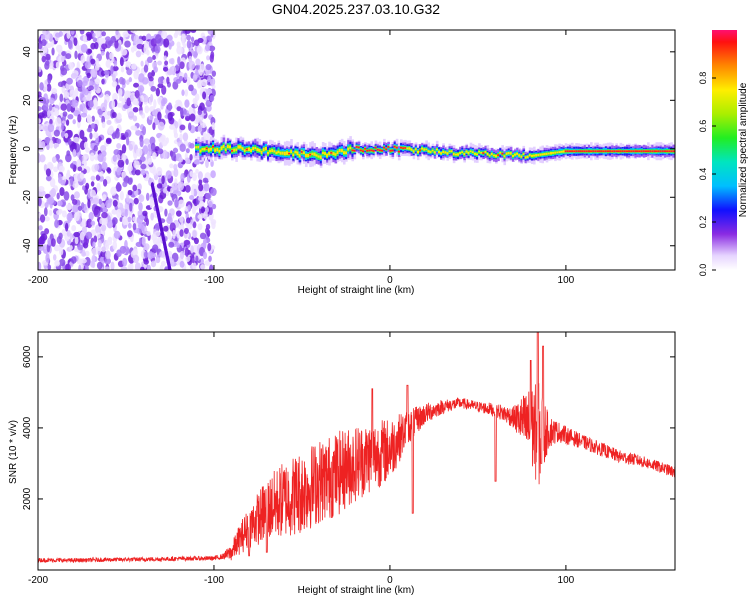  I want to click on colorbar-tick-label: 0.6, so click(703, 126).